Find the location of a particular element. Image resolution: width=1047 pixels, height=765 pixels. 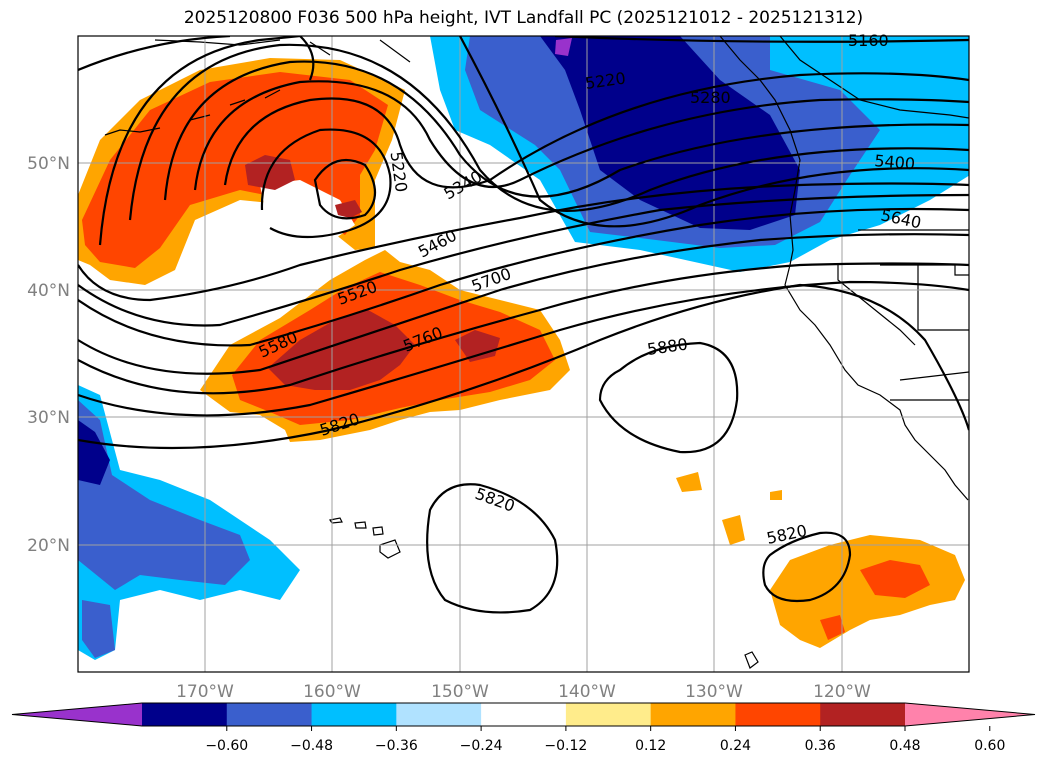

lon-label: 170°W is located at coordinates (205, 692).